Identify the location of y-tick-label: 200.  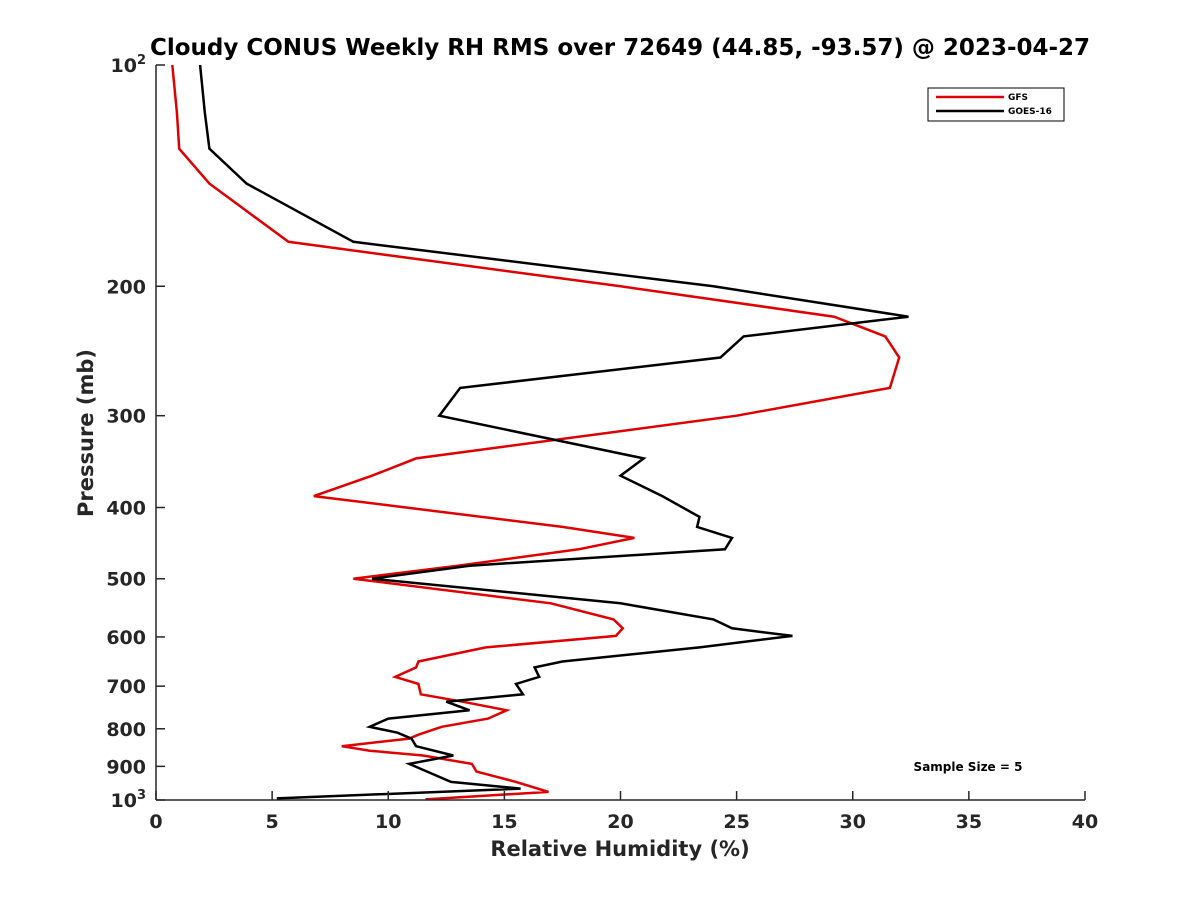
(126, 287).